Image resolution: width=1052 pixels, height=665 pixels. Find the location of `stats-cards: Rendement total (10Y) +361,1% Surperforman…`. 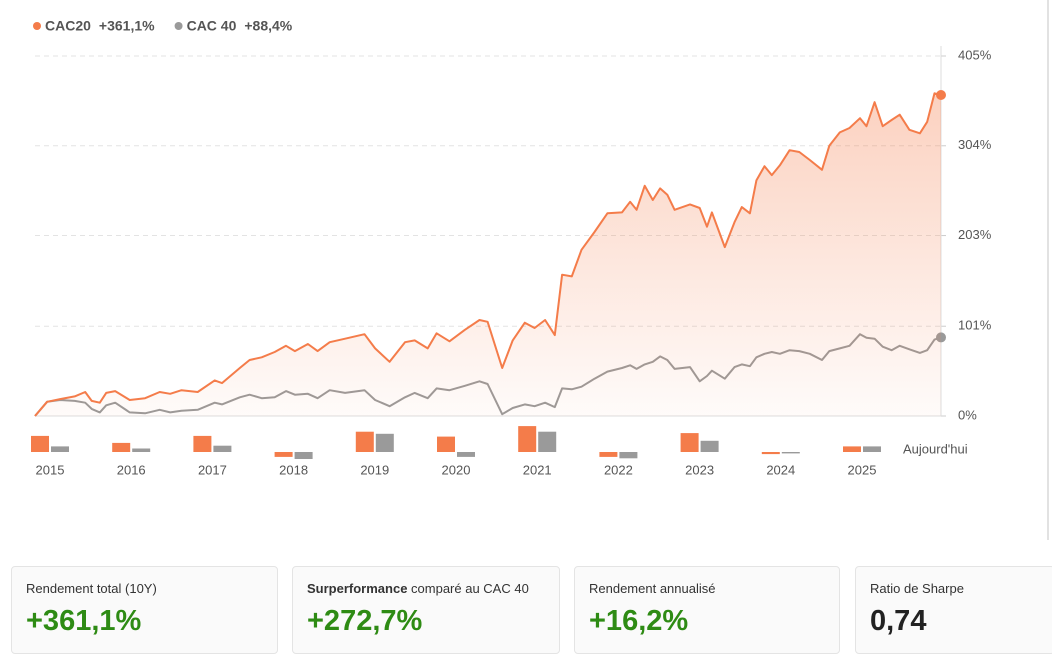

stats-cards: Rendement total (10Y) +361,1% Surperforman… is located at coordinates (531, 611).